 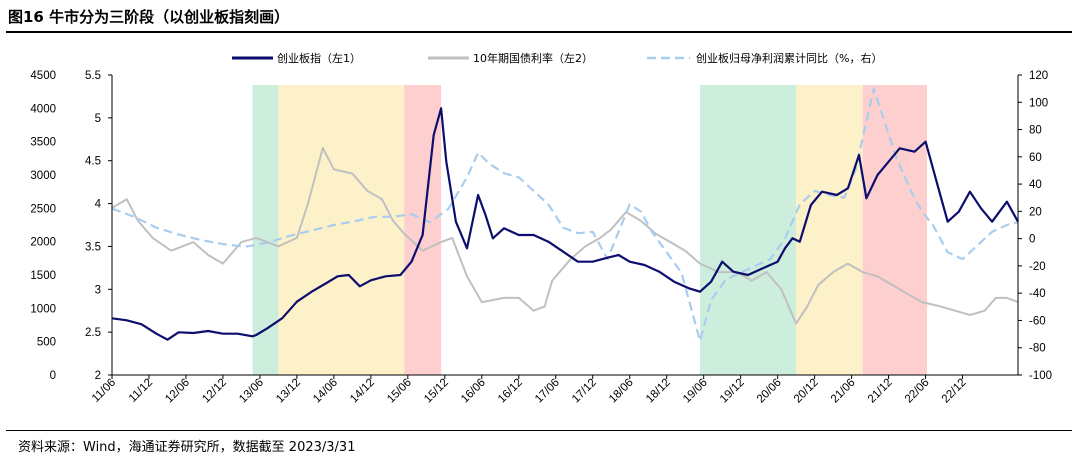 I want to click on y-right-tick: -80, so click(x=1037, y=349).